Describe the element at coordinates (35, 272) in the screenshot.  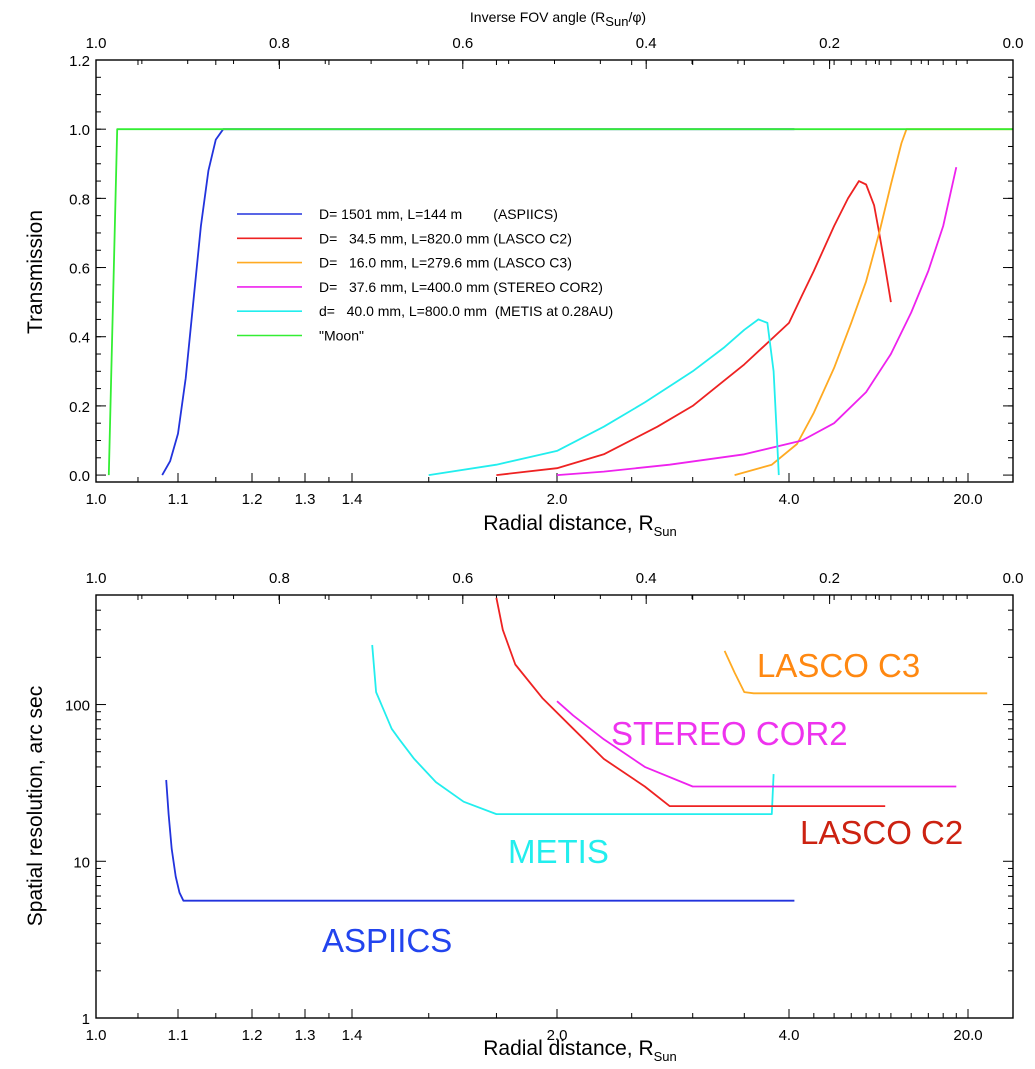
I see `y-axis-title: Transmission` at that location.